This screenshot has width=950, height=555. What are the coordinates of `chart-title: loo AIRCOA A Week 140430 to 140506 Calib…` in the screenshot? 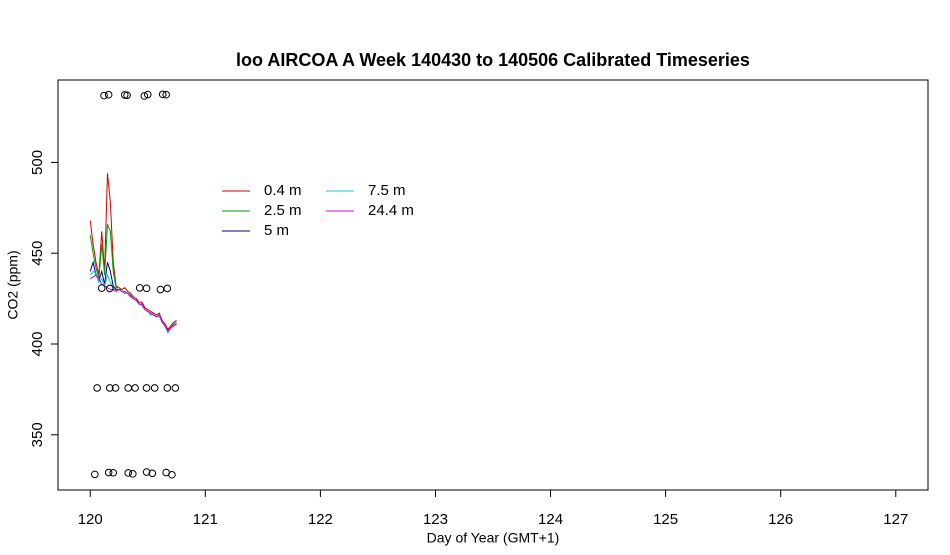 It's located at (493, 60).